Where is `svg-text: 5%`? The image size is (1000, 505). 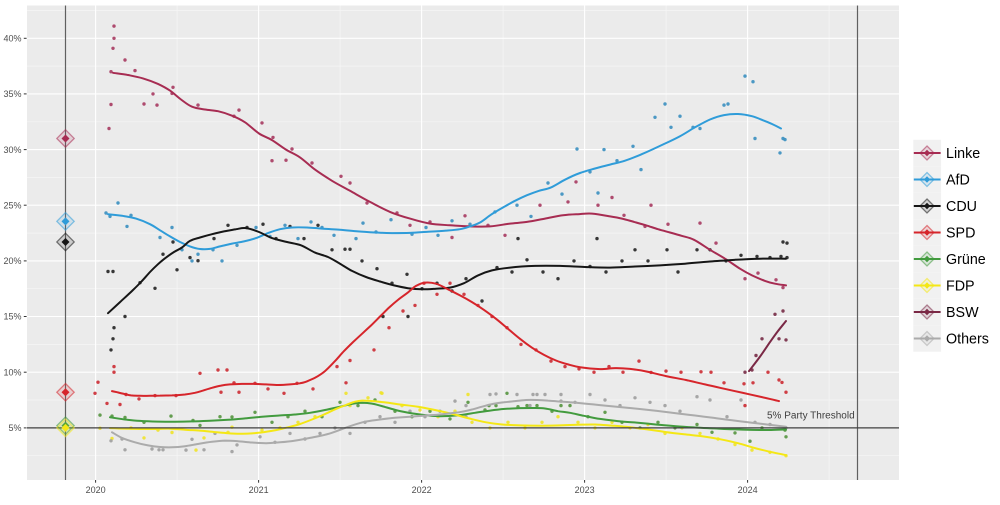 svg-text: 5% is located at coordinates (14, 428).